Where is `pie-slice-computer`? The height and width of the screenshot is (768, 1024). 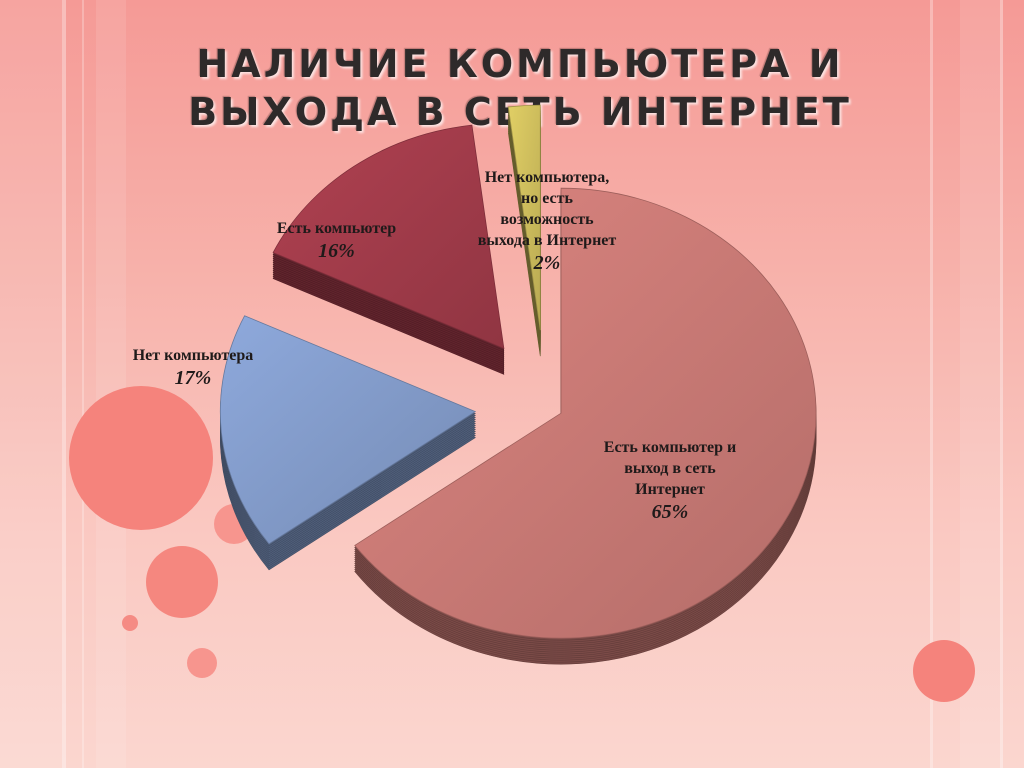 pie-slice-computer is located at coordinates (388, 249).